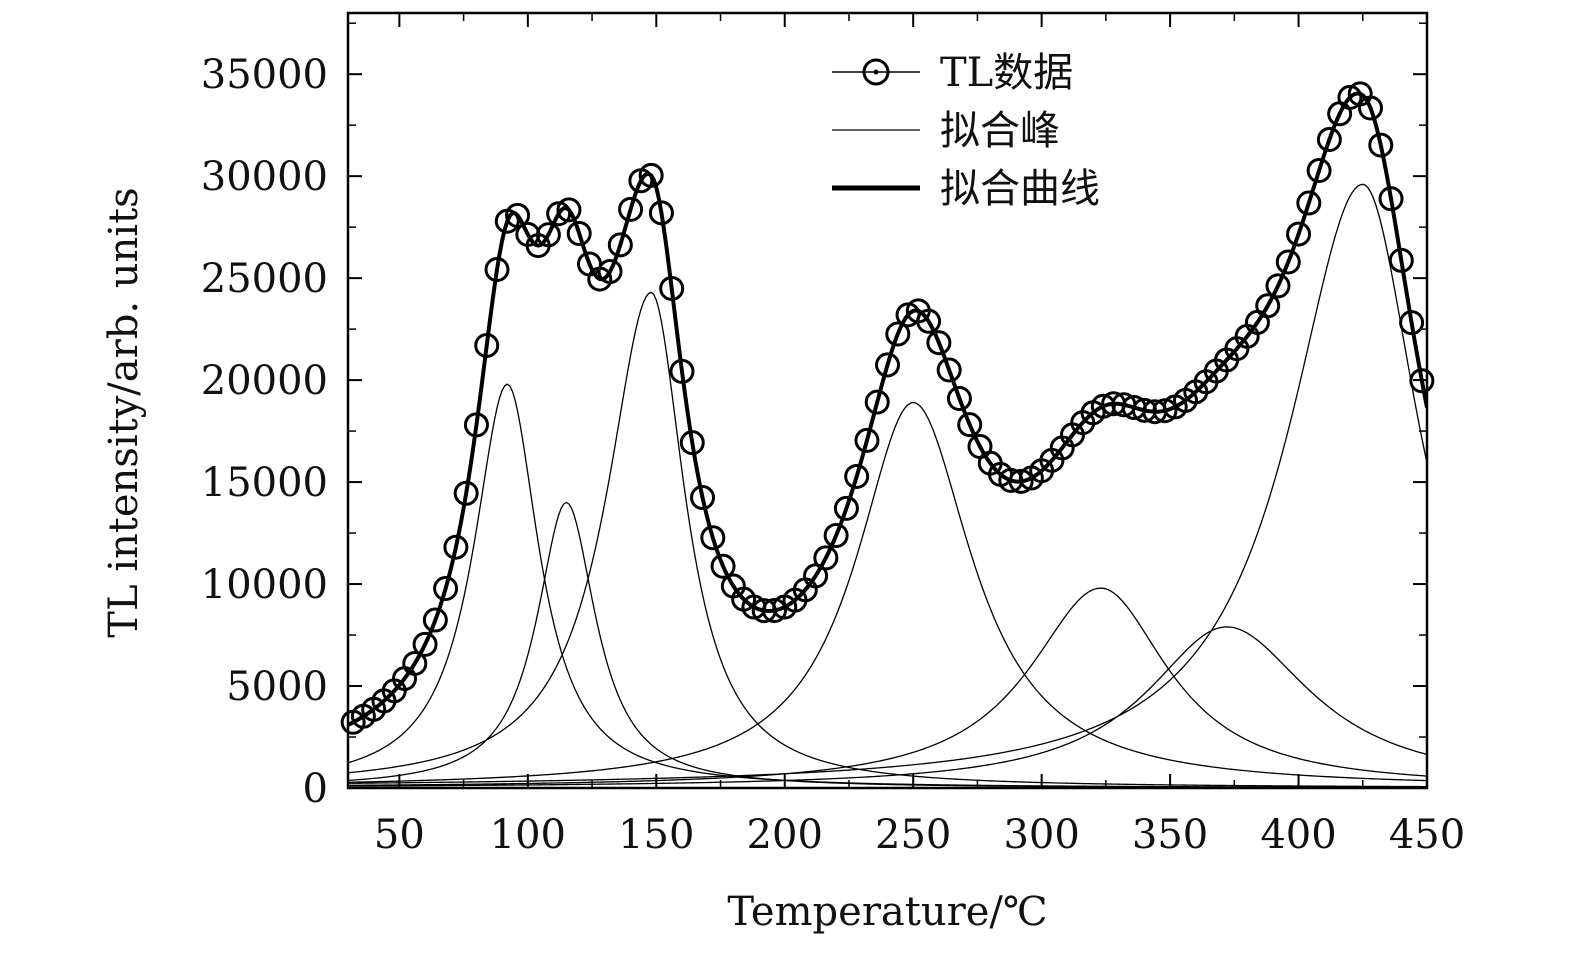  What do you see at coordinates (1427, 835) in the screenshot?
I see `x-tick-label-450: 450` at bounding box center [1427, 835].